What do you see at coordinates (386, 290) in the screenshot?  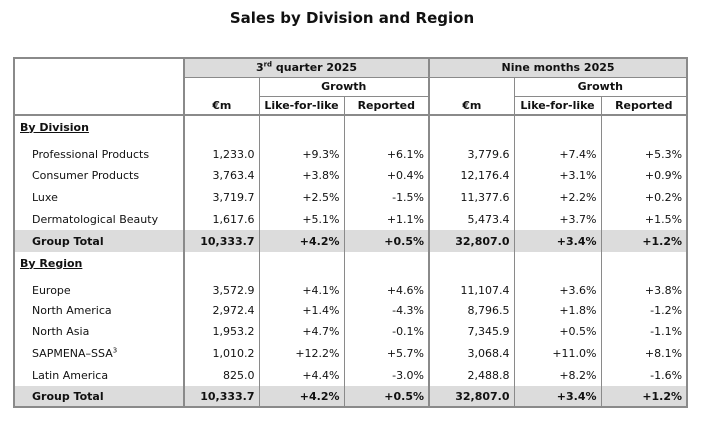 I see `q3-reported: +4.6%` at bounding box center [386, 290].